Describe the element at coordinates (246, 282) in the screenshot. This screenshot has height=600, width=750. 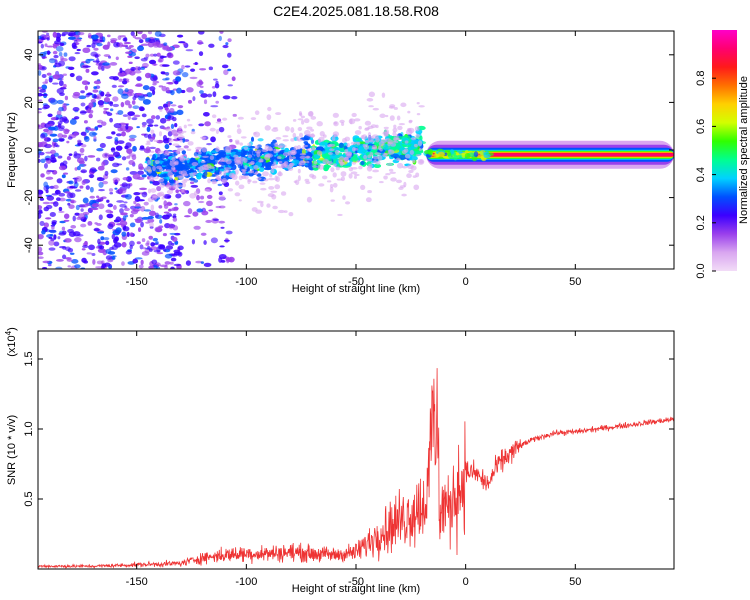
I see `spectrogram-x-tick-label: -100` at that location.